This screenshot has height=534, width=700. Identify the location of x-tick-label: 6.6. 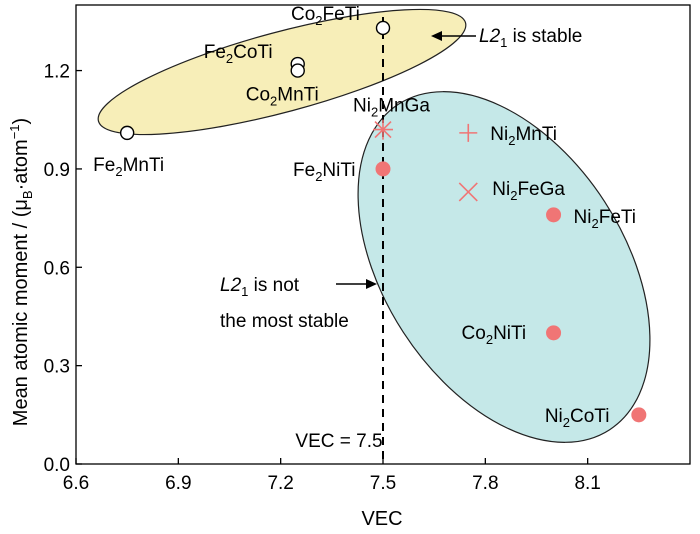
(76, 483).